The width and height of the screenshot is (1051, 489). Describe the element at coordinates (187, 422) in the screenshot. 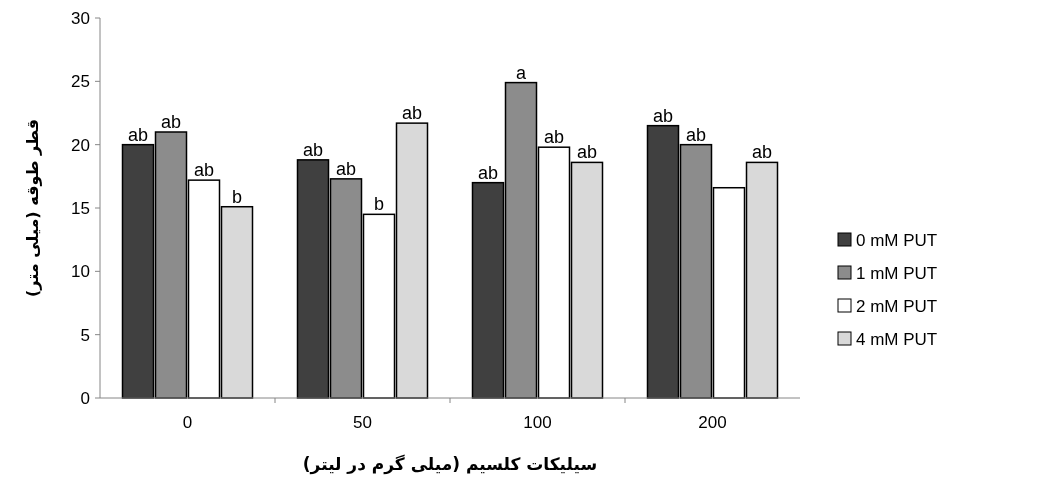

I see `x-tick-label: 0` at that location.